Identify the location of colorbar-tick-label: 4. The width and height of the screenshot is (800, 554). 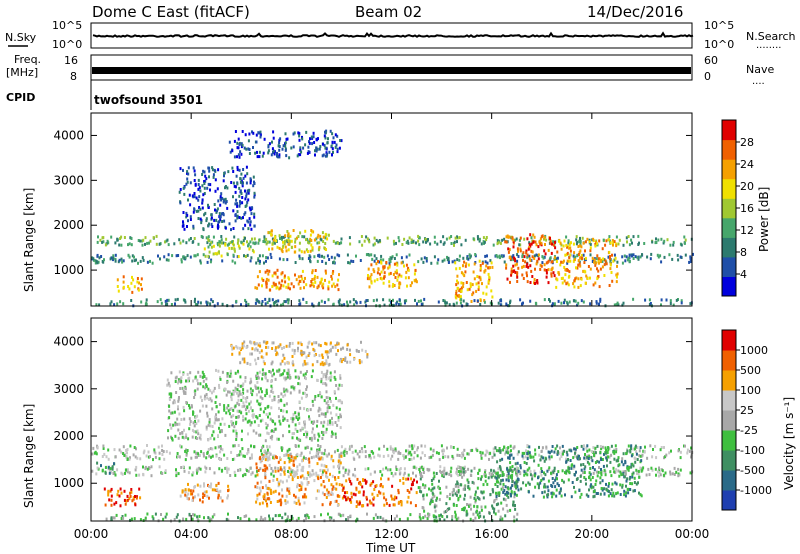
(743, 274).